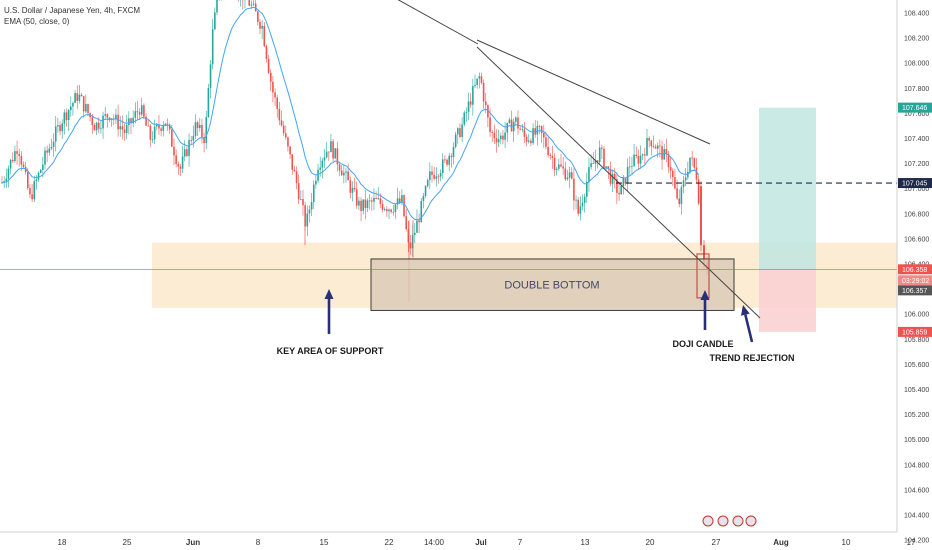 Image resolution: width=932 pixels, height=550 pixels. What do you see at coordinates (916, 189) in the screenshot?
I see `price-tick-label: 107.000` at bounding box center [916, 189].